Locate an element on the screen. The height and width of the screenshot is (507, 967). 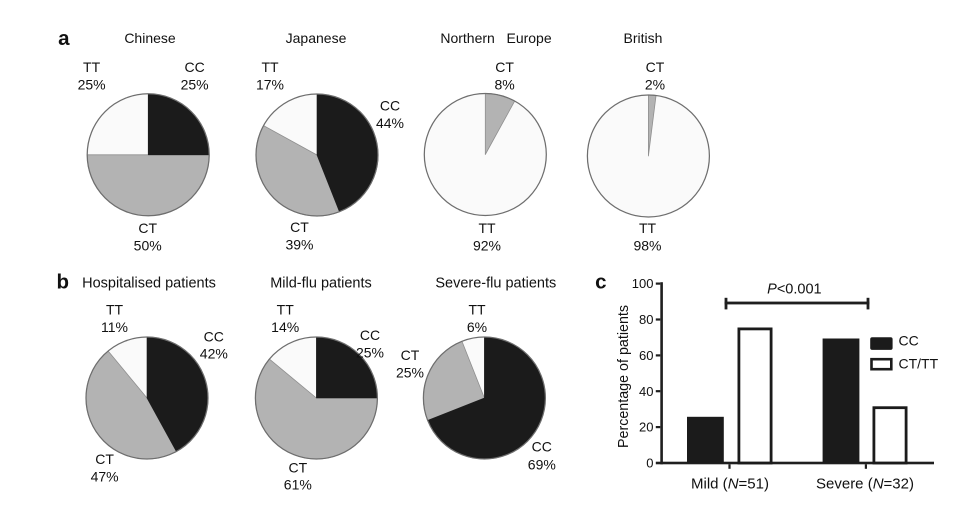
svg-text: 6% is located at coordinates (477, 327).